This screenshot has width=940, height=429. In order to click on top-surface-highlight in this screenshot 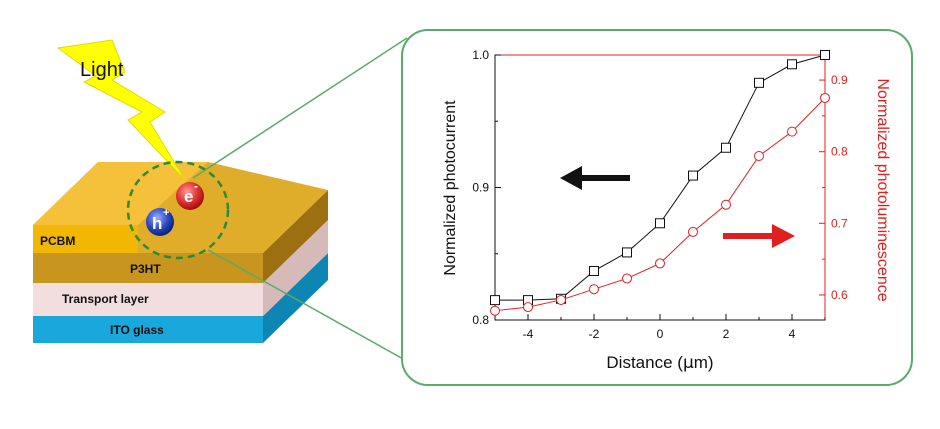, I will do `click(120, 193)`.